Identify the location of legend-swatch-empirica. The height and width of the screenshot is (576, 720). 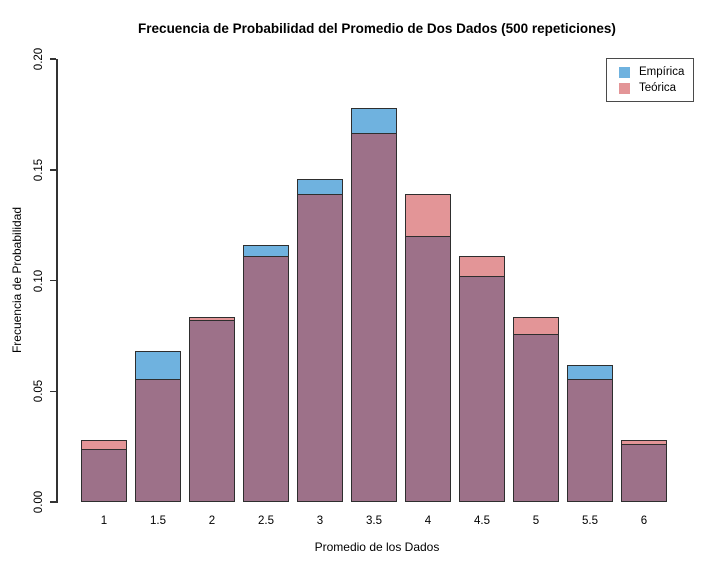
(624, 72).